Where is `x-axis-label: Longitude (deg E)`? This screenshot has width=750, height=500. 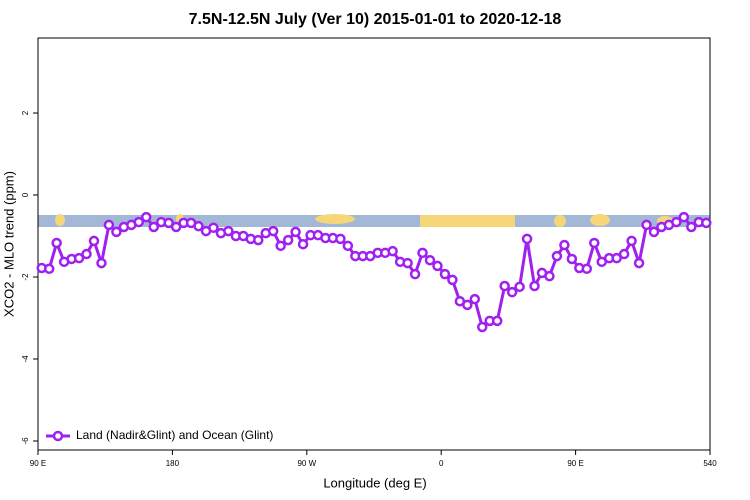
x-axis-label: Longitude (deg E) is located at coordinates (374, 482).